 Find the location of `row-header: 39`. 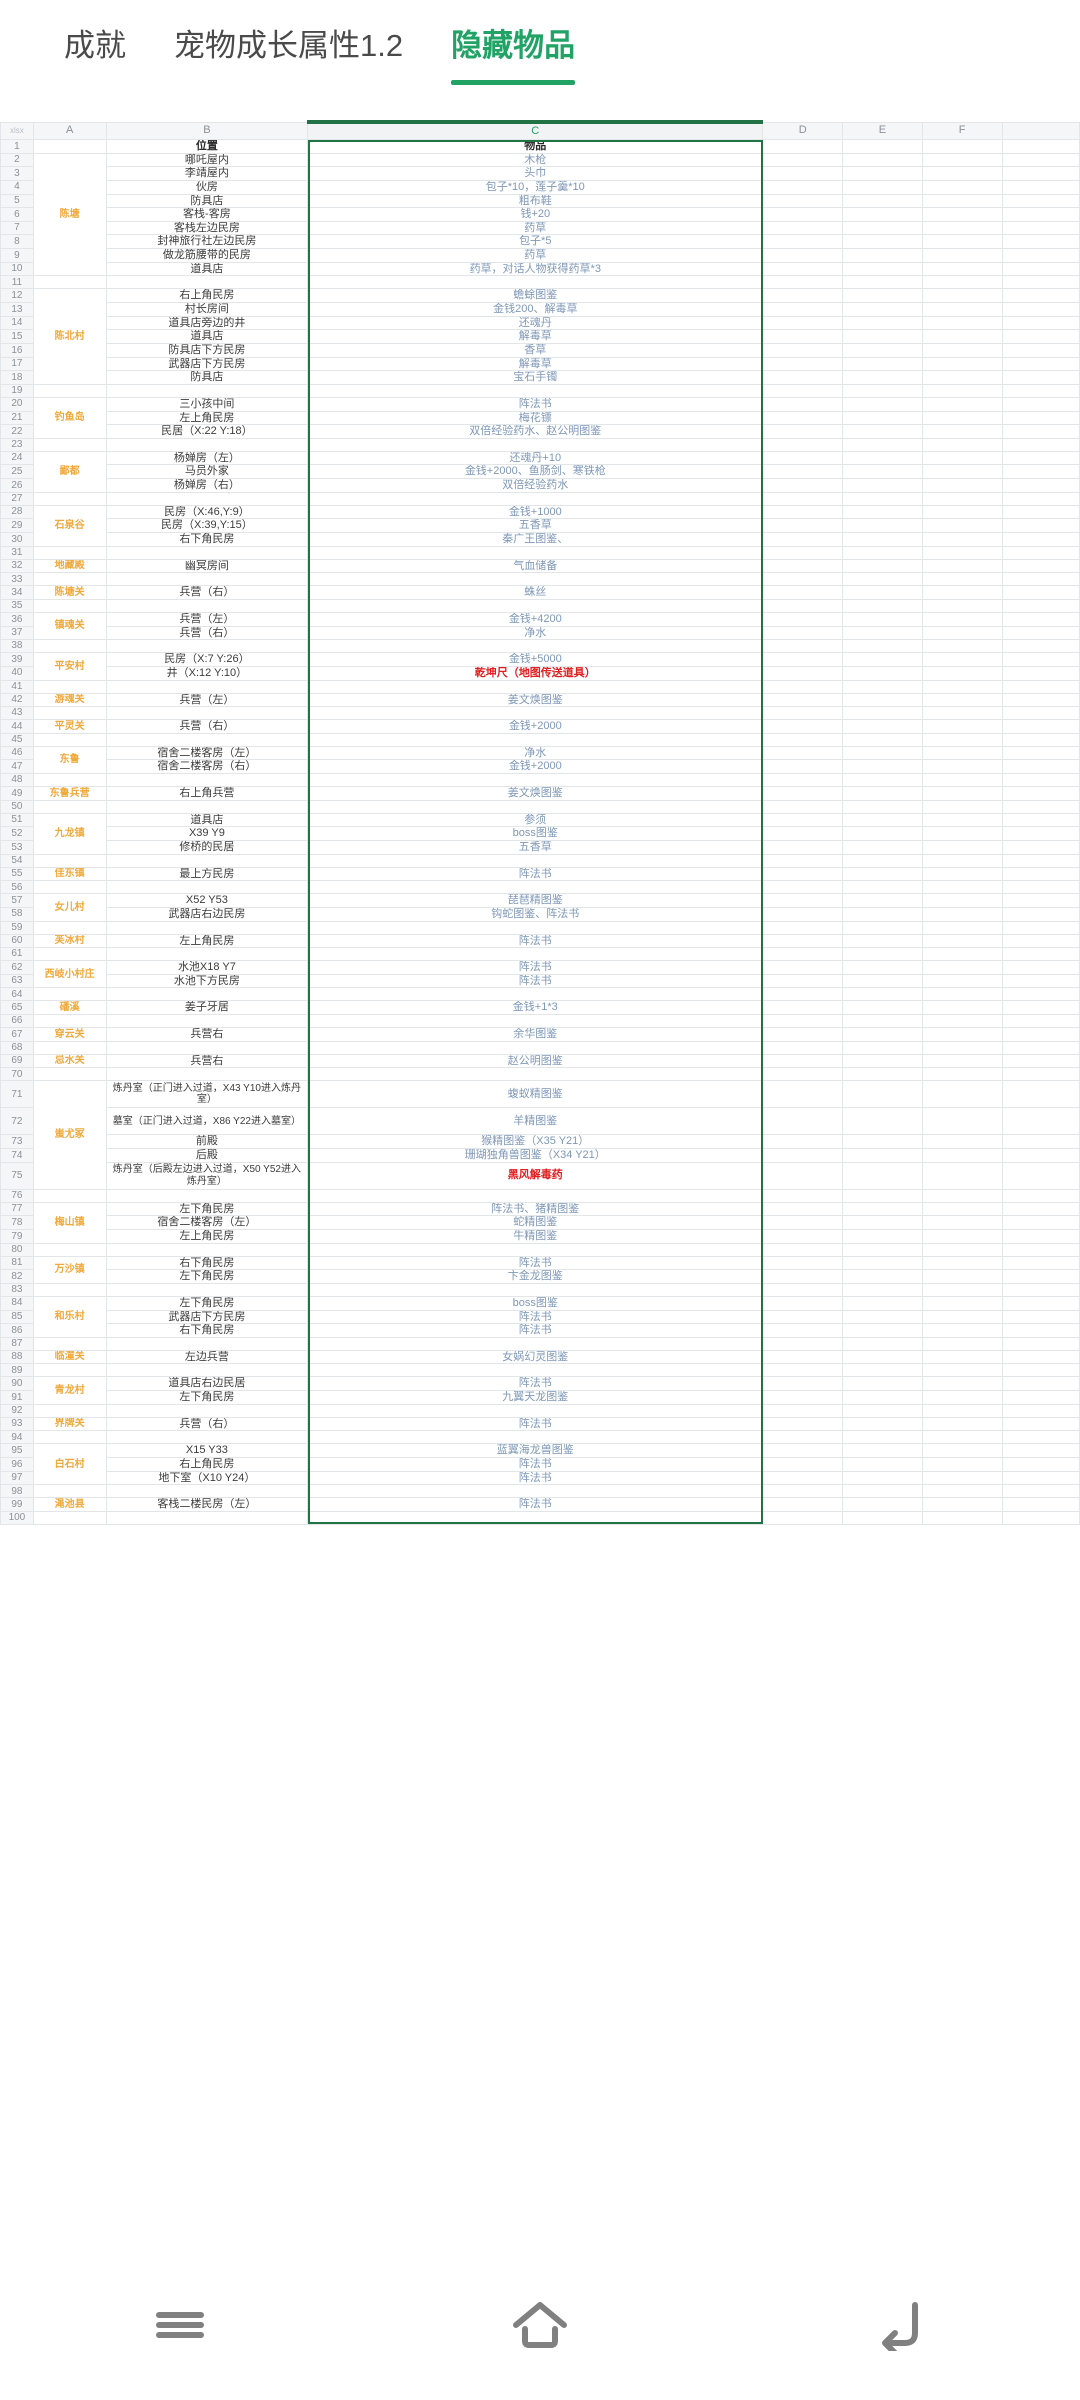

row-header: 39 is located at coordinates (17, 659).